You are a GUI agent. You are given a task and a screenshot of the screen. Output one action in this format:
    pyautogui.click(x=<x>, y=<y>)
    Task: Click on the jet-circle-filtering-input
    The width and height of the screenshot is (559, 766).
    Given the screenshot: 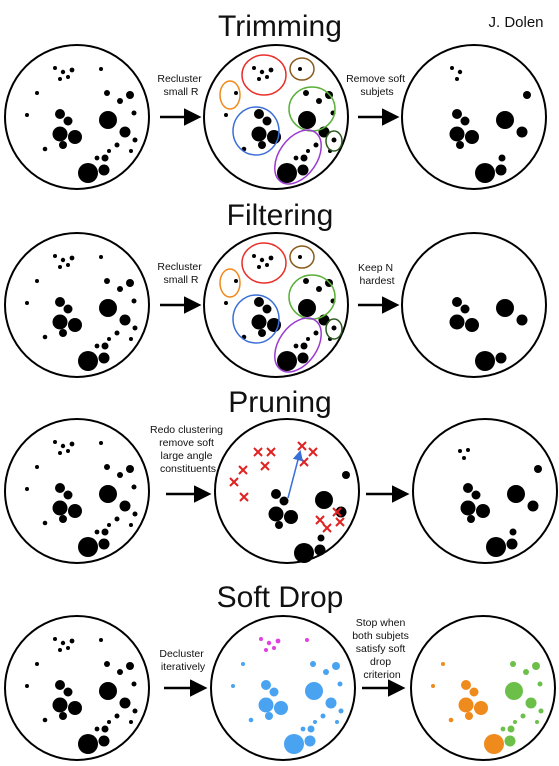 What is the action you would take?
    pyautogui.click(x=77, y=305)
    